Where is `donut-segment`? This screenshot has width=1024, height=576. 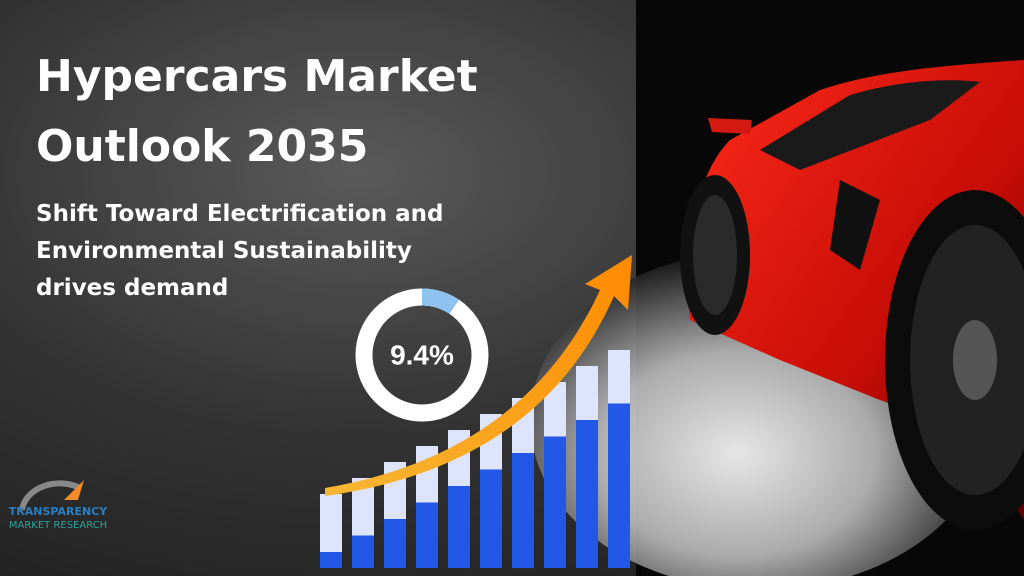 donut-segment is located at coordinates (440, 301).